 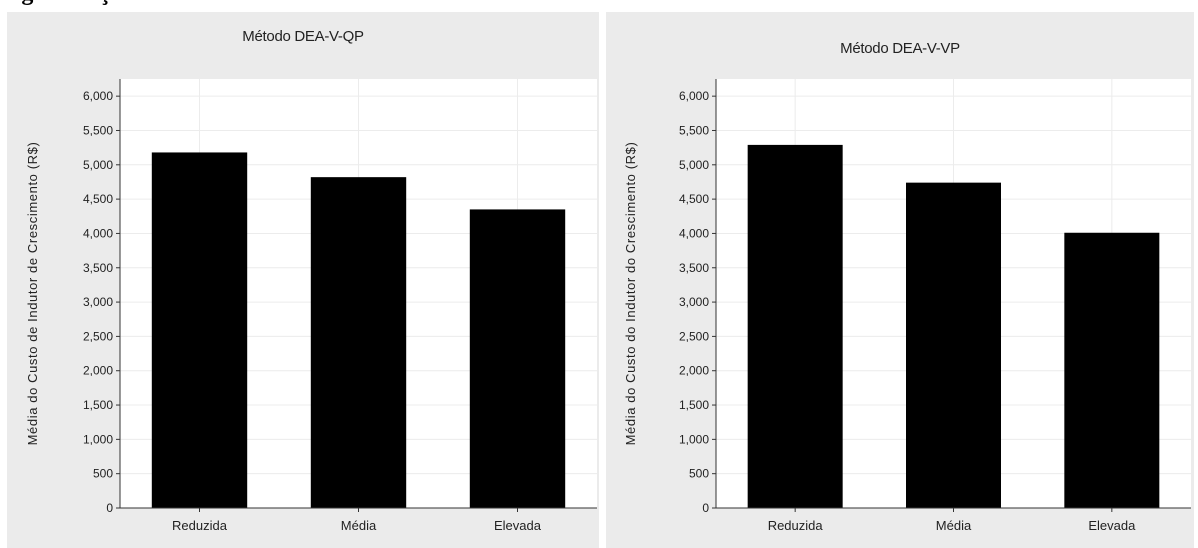 I want to click on figure-caption: Figura ... ção, so click(x=67, y=6).